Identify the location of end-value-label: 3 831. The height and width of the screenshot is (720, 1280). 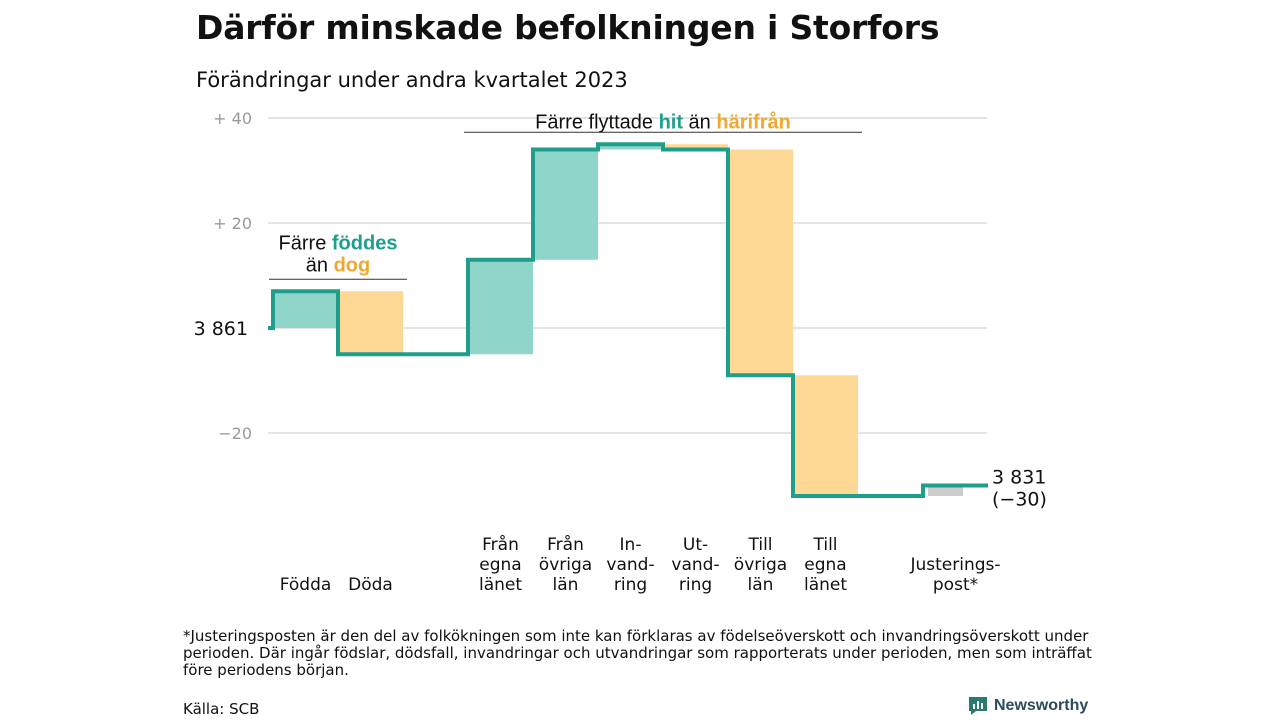
(1019, 478).